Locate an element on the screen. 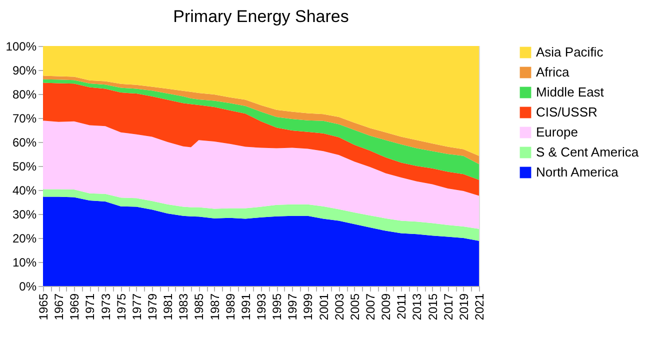 Image resolution: width=645 pixels, height=340 pixels. legend-label: Europe is located at coordinates (557, 132).